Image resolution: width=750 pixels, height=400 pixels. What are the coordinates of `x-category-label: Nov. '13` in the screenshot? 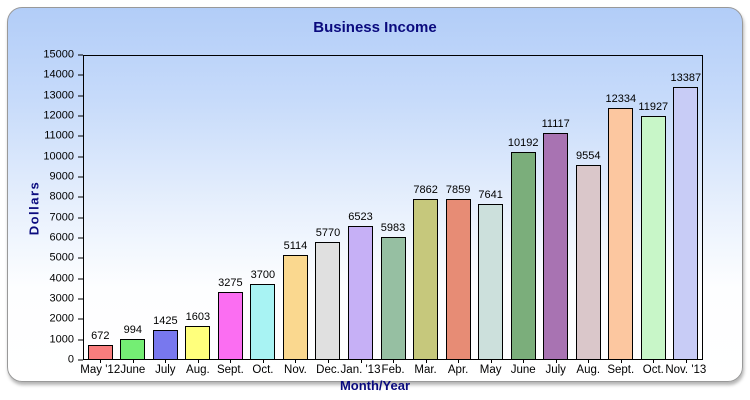 It's located at (686, 370).